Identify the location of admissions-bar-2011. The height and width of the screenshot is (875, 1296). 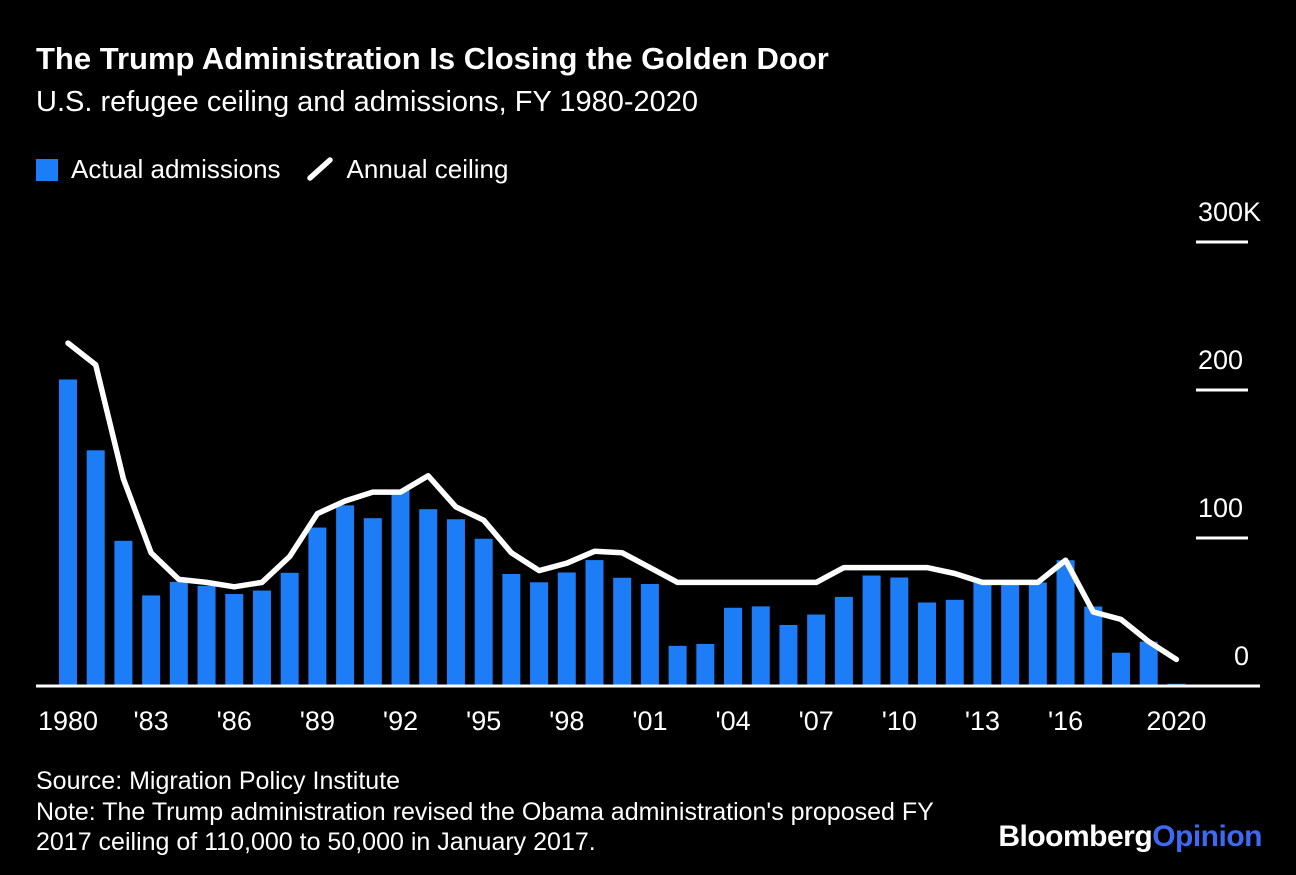
(927, 644).